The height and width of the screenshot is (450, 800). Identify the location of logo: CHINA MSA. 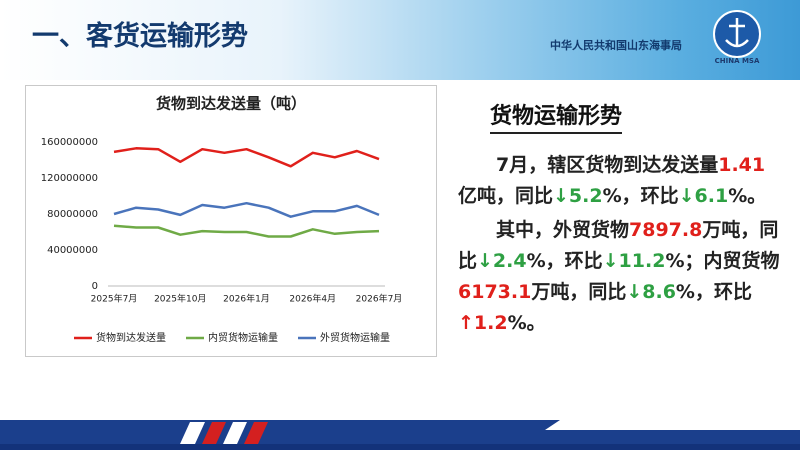
(737, 37).